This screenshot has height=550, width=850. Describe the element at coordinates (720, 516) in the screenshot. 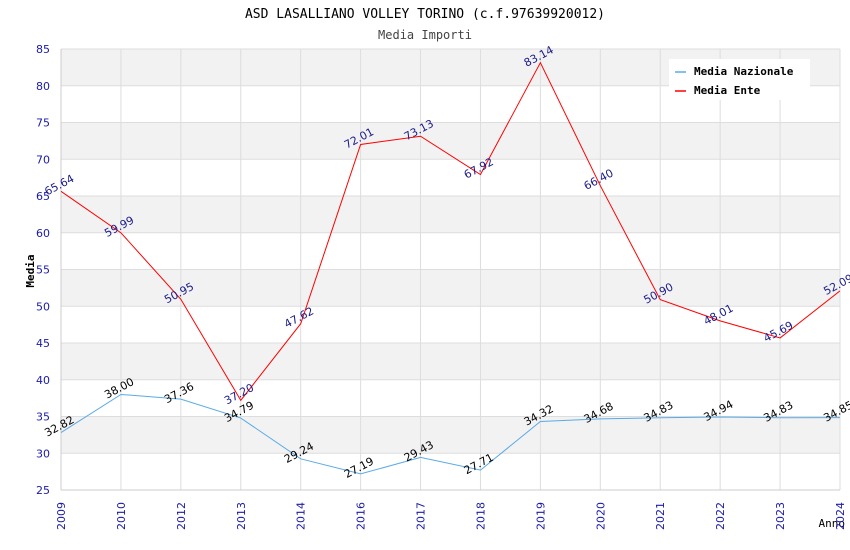

I see `x-tick-label: 2022` at that location.